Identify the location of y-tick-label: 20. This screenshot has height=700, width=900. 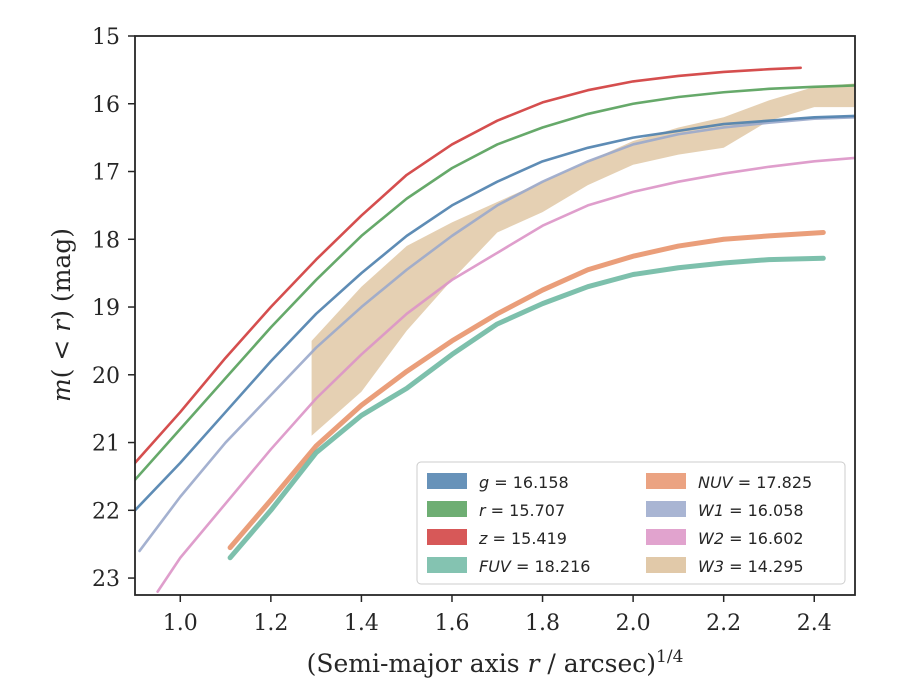
(106, 376).